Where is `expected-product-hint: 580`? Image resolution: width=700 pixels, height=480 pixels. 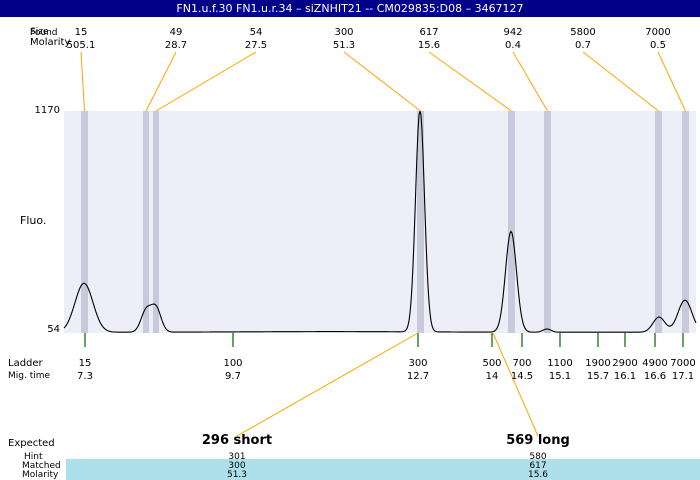 expected-product-hint: 580 is located at coordinates (538, 457).